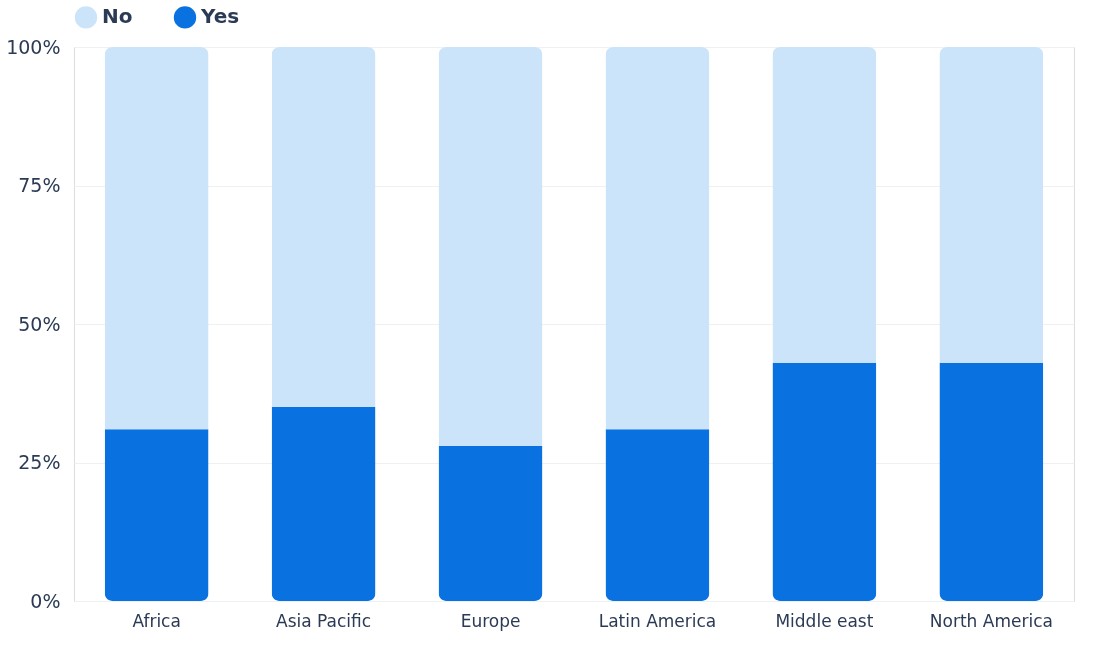 This screenshot has height=668, width=1117. What do you see at coordinates (324, 620) in the screenshot?
I see `x-tick-label: Asia Pacific` at bounding box center [324, 620].